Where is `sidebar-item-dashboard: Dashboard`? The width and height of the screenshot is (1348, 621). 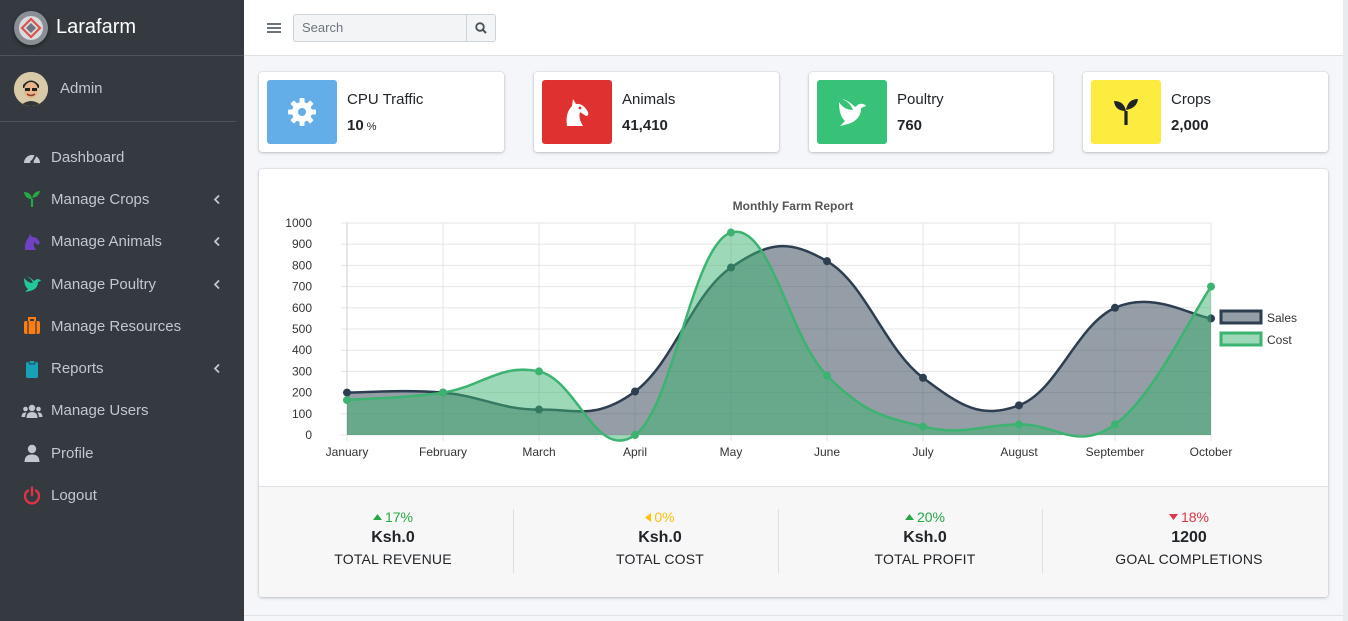 sidebar-item-dashboard: Dashboard is located at coordinates (122, 157).